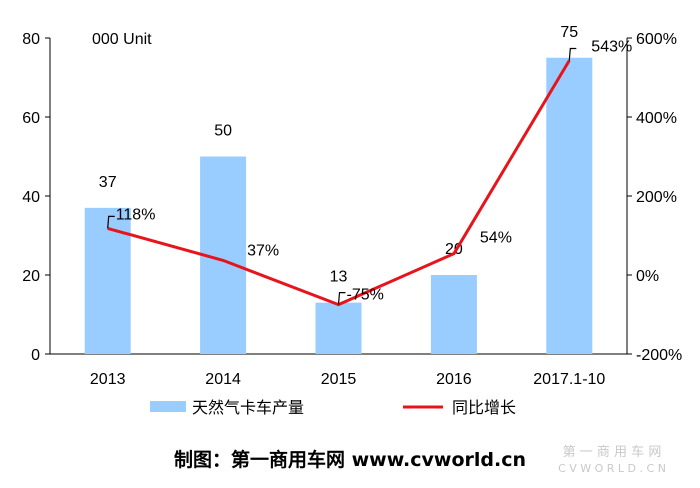 The image size is (700, 488). What do you see at coordinates (223, 131) in the screenshot?
I see `bar-value-label: 50` at bounding box center [223, 131].